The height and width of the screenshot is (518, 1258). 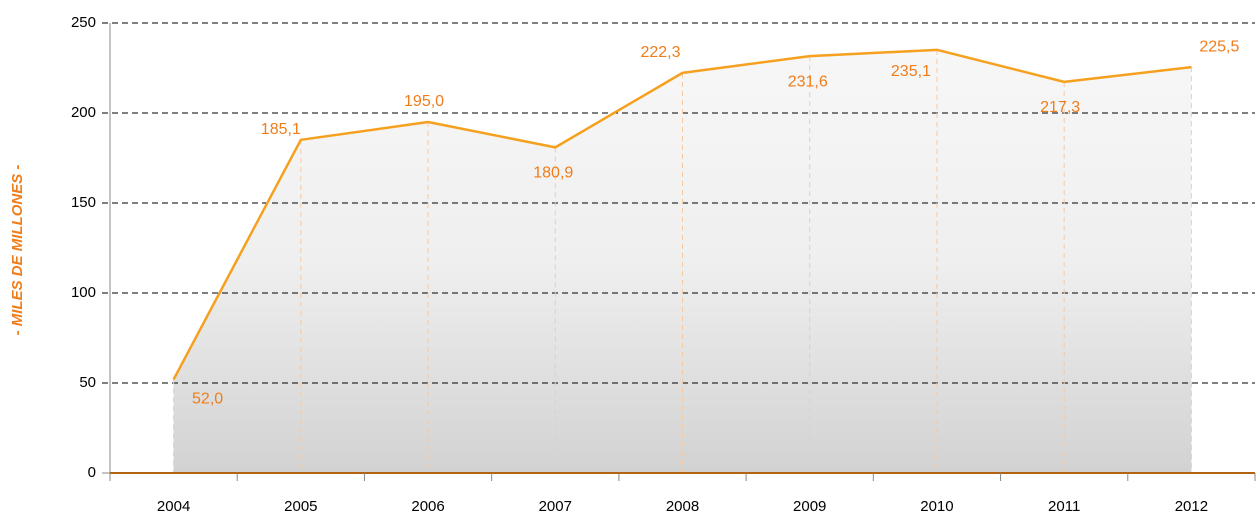 What do you see at coordinates (1191, 506) in the screenshot?
I see `x-tick-label: 2012` at bounding box center [1191, 506].